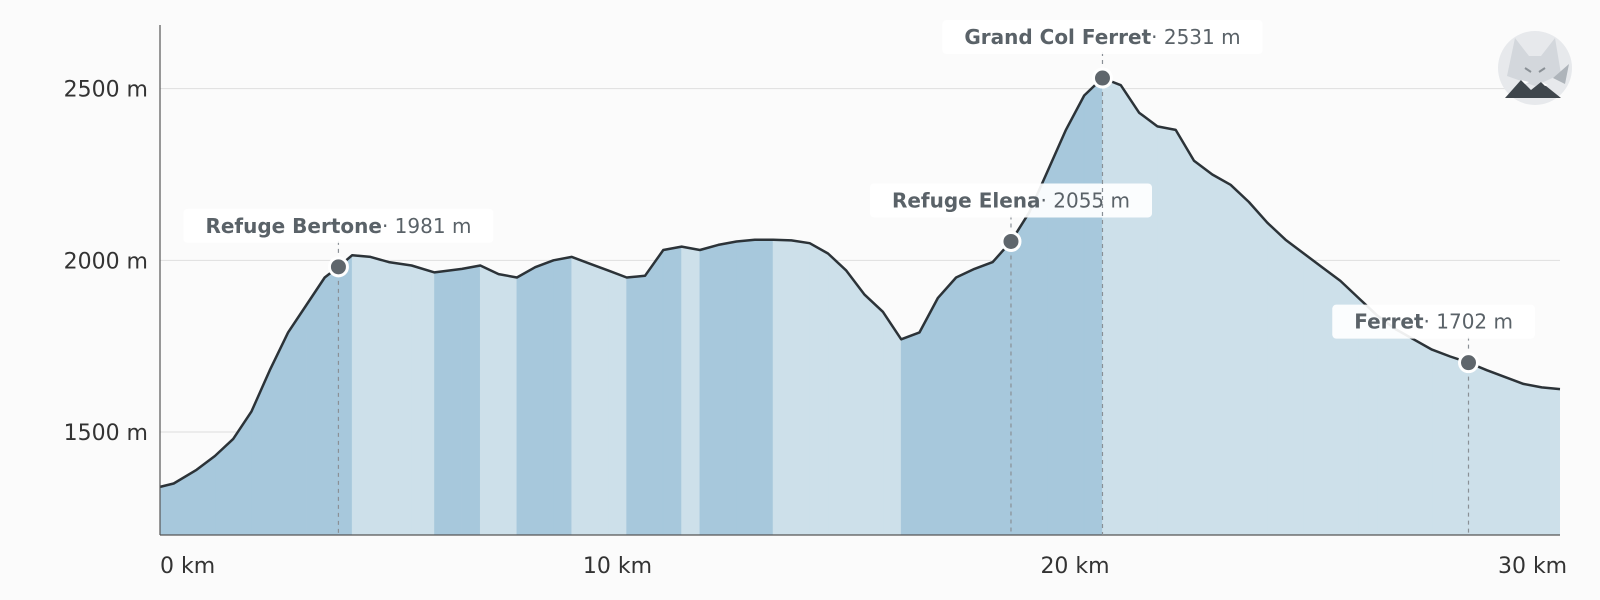 This screenshot has height=600, width=1600. What do you see at coordinates (863, 566) in the screenshot?
I see `x-tick-labels: 0 km 10 km 20 km 30 km` at bounding box center [863, 566].